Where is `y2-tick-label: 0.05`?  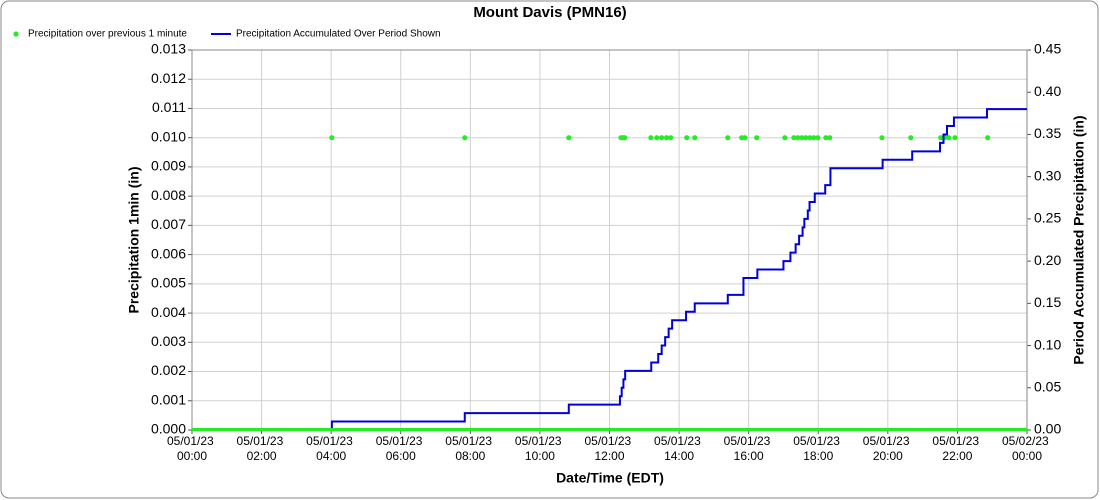
y2-tick-label: 0.05 is located at coordinates (1047, 386).